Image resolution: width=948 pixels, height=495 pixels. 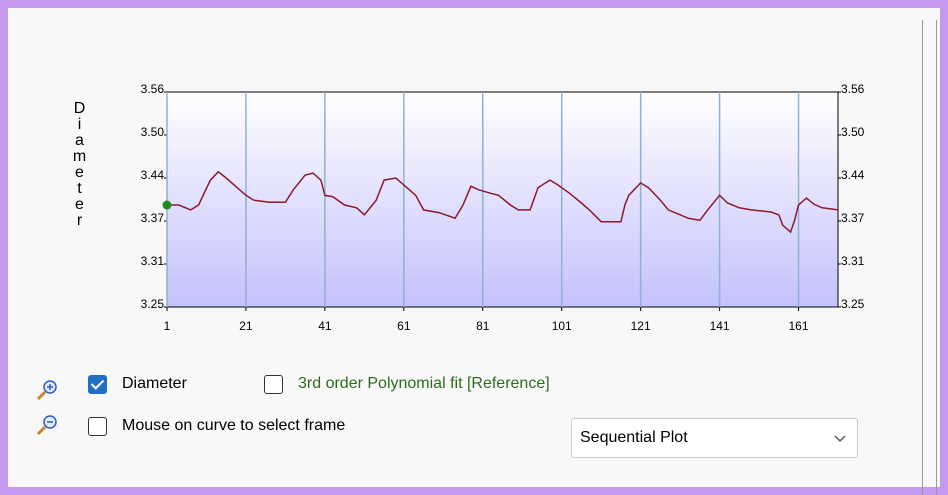 What do you see at coordinates (154, 383) in the screenshot?
I see `legend-label: Diameter` at bounding box center [154, 383].